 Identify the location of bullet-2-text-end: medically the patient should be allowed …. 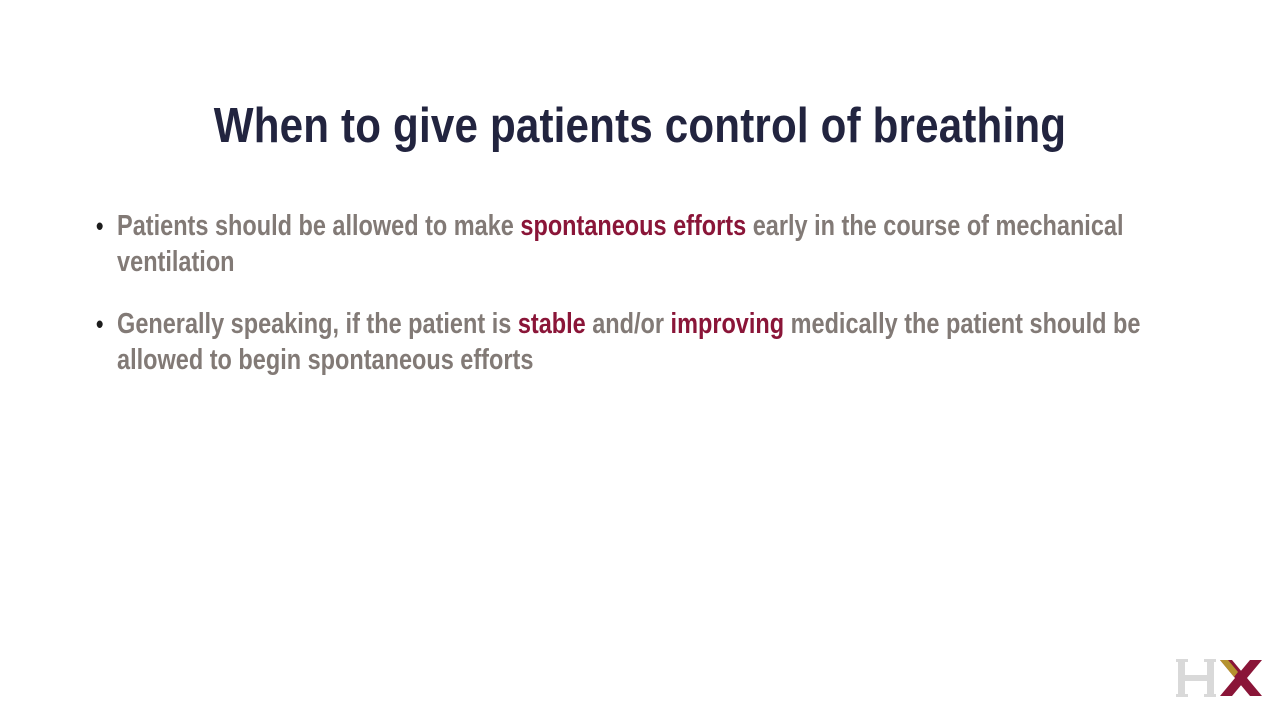
(629, 342).